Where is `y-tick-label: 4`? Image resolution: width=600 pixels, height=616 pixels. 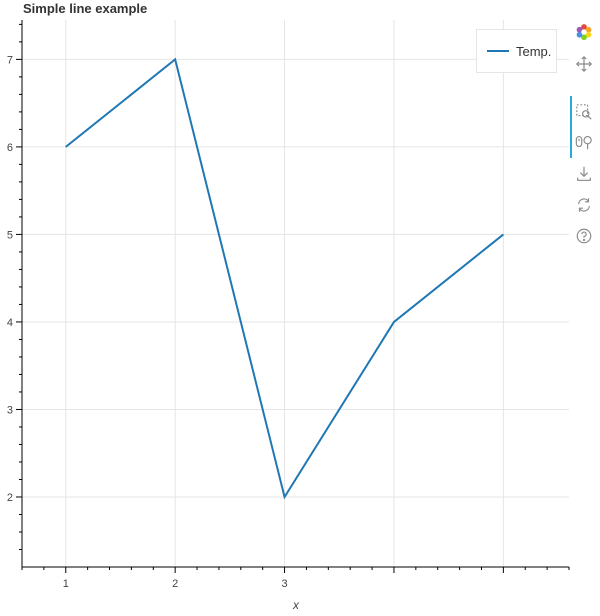 y-tick-label: 4 is located at coordinates (10, 323).